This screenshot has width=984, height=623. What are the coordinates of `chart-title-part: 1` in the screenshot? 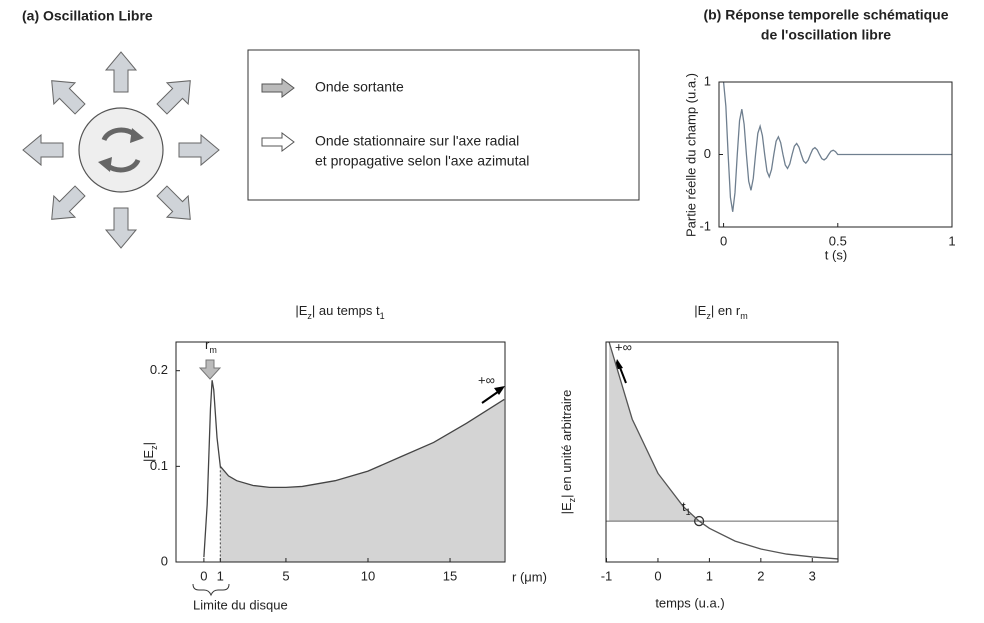 It's located at (382, 316).